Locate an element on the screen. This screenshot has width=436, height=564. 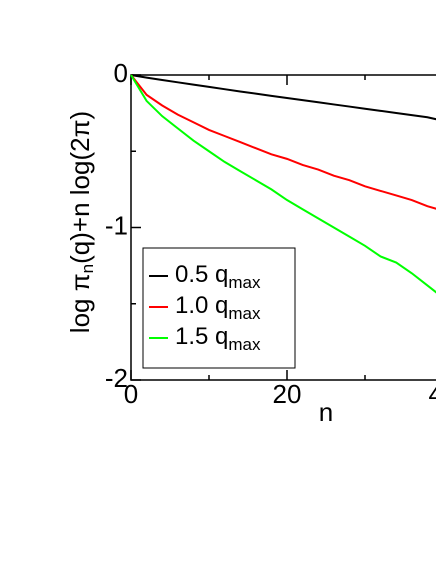
legend-label: 1.5 qmax is located at coordinates (218, 338).